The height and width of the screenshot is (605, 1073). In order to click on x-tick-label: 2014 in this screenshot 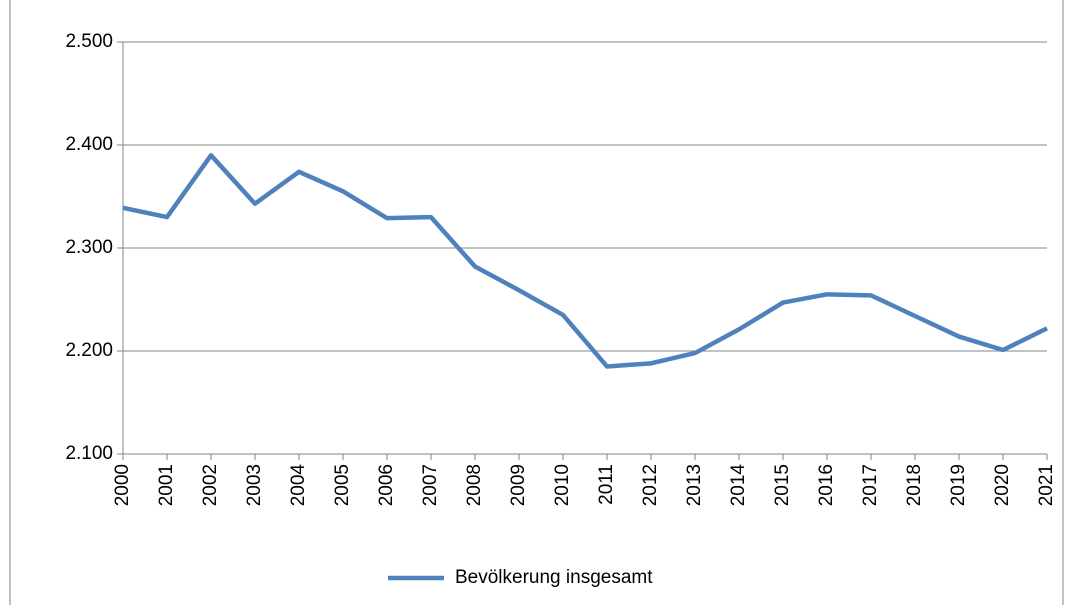, I will do `click(738, 485)`.